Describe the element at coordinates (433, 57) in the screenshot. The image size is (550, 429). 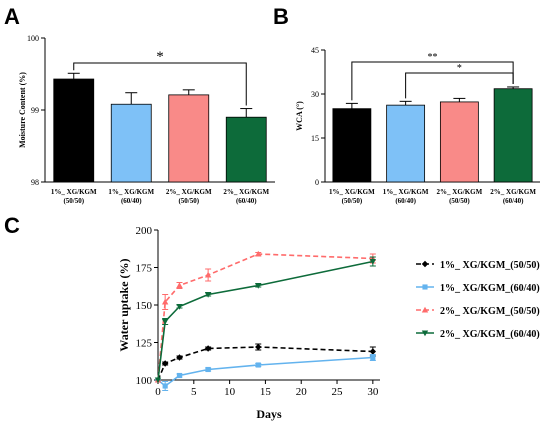
I see `chart-b-significance-mark: **` at that location.